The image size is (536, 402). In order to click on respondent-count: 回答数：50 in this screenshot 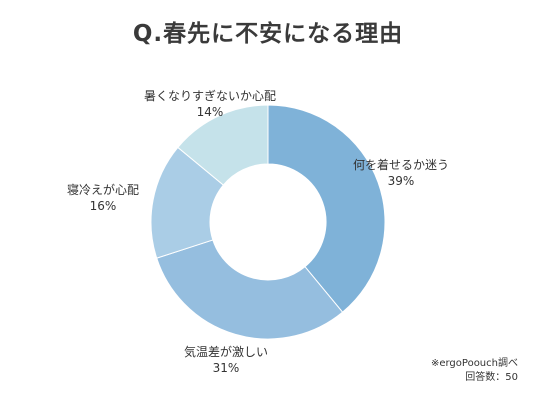, I will do `click(491, 377)`.